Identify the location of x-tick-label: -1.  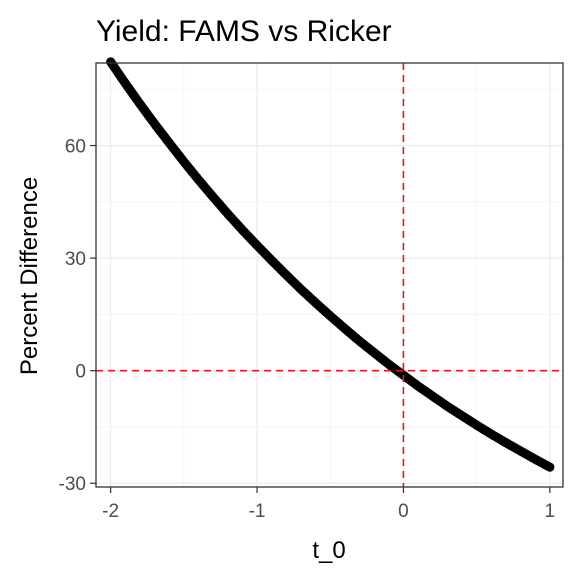
(257, 511).